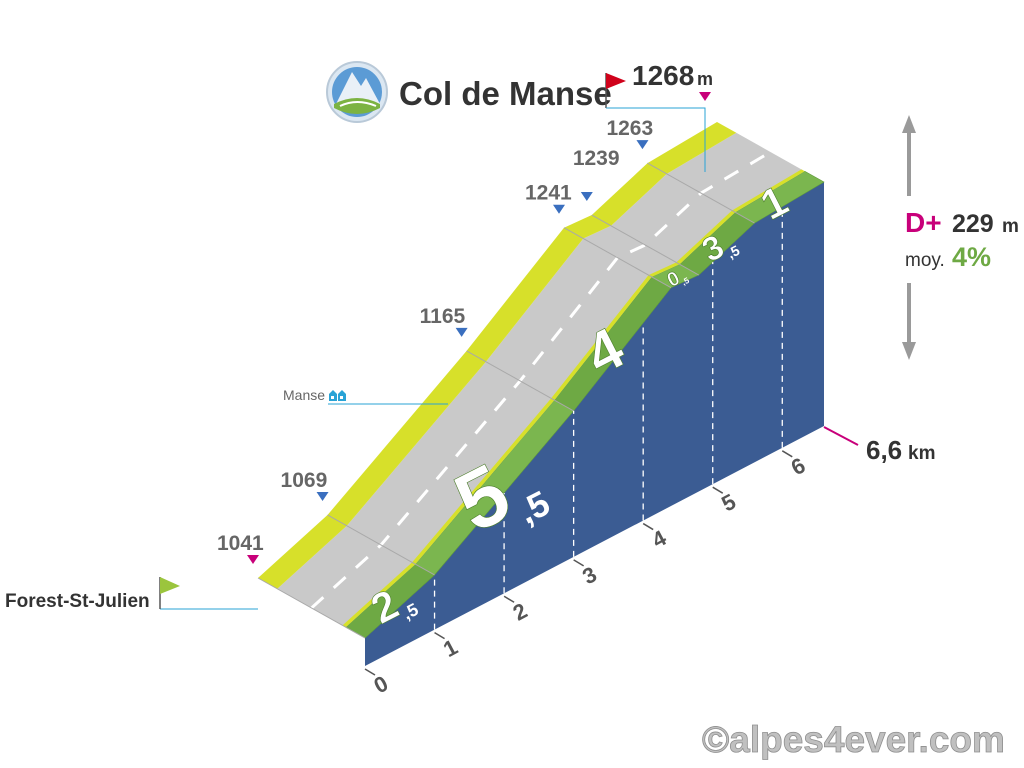  I want to click on total-distance-value: 6,6, so click(884, 450).